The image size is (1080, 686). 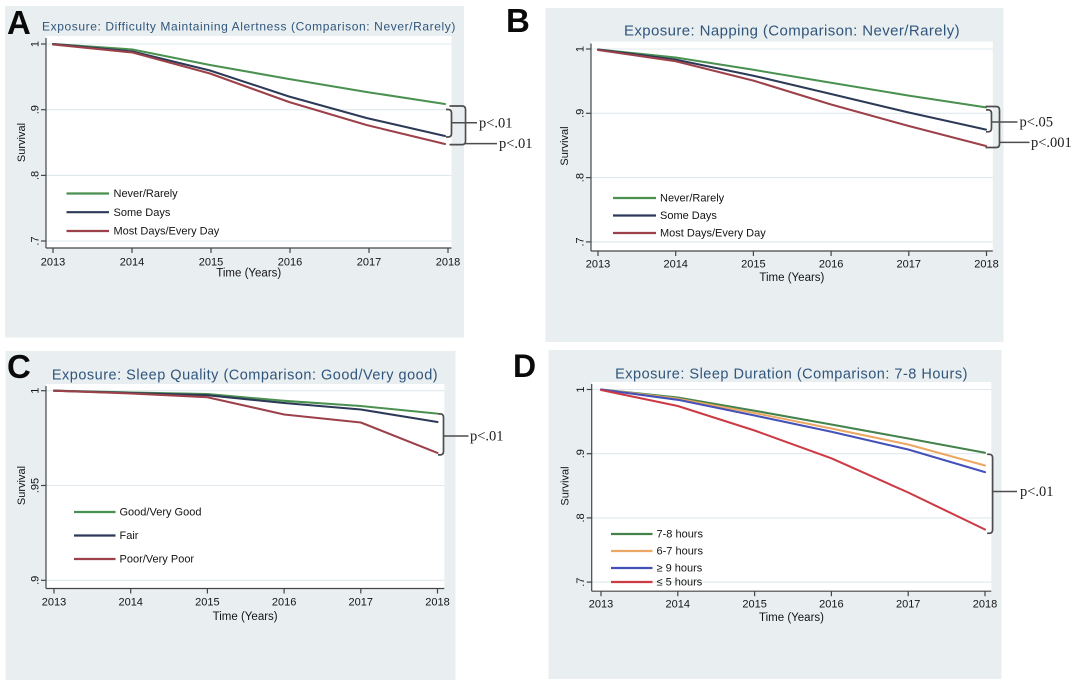 What do you see at coordinates (680, 552) in the screenshot?
I see `svg-text: 6-7 hours` at bounding box center [680, 552].